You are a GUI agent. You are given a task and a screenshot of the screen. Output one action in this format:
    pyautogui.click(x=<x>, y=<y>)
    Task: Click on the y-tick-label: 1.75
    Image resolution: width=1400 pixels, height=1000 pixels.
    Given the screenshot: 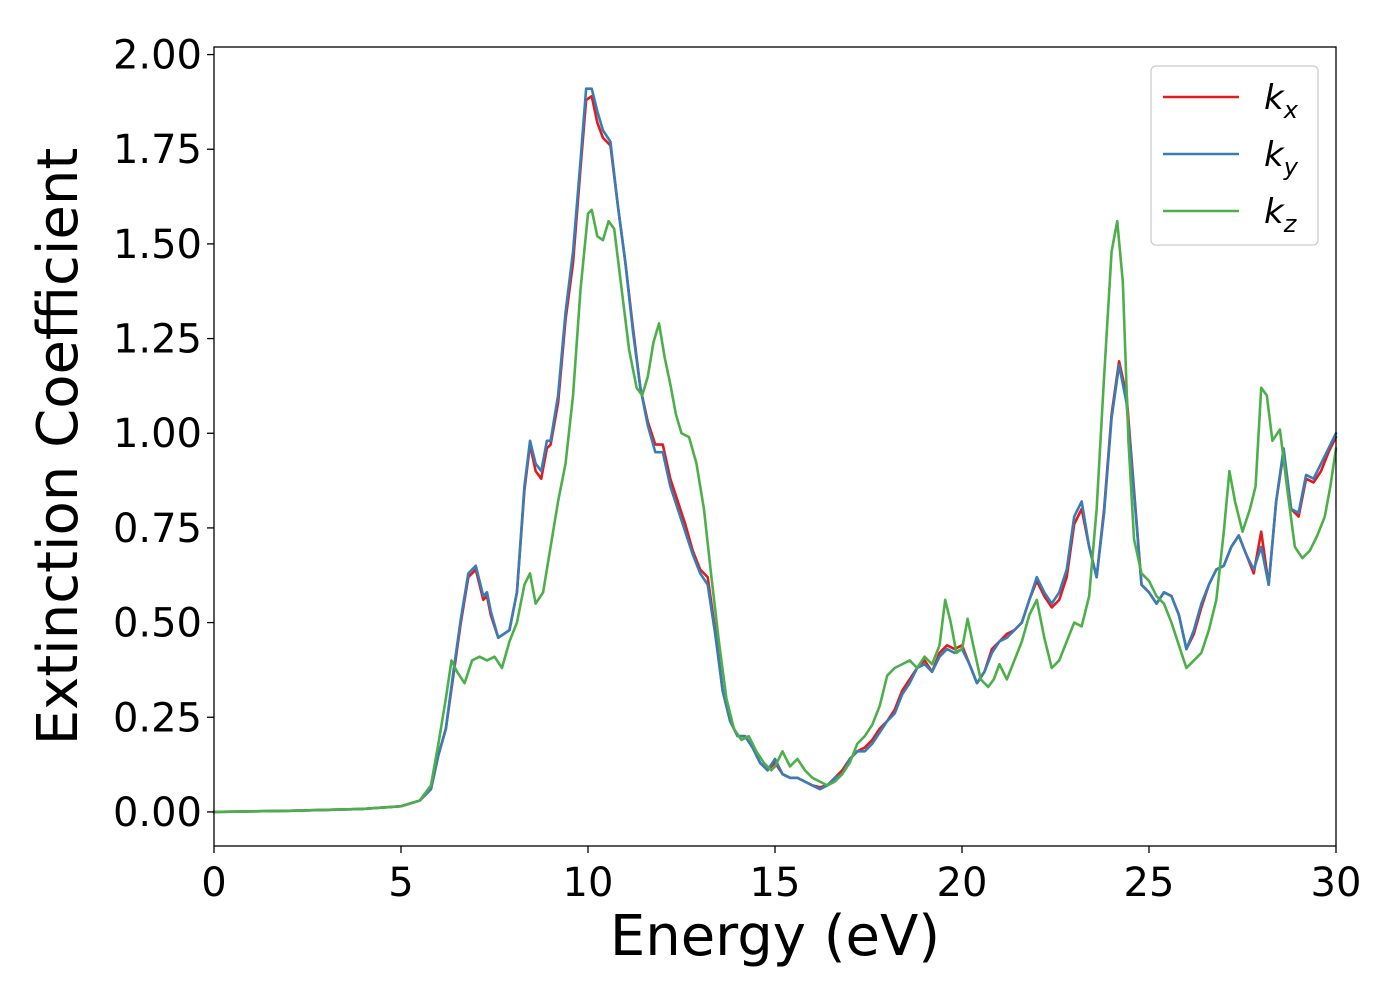 What is the action you would take?
    pyautogui.click(x=157, y=150)
    